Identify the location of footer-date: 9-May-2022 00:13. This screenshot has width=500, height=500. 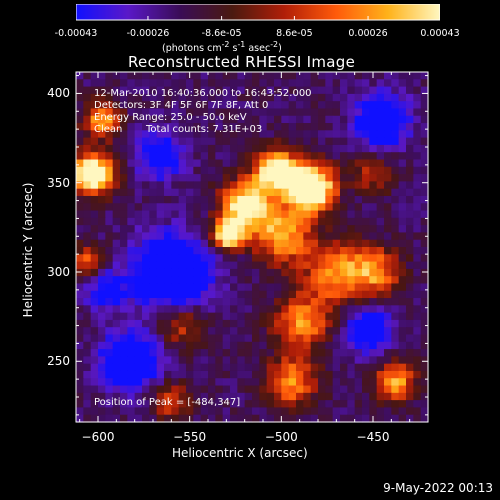
(438, 488).